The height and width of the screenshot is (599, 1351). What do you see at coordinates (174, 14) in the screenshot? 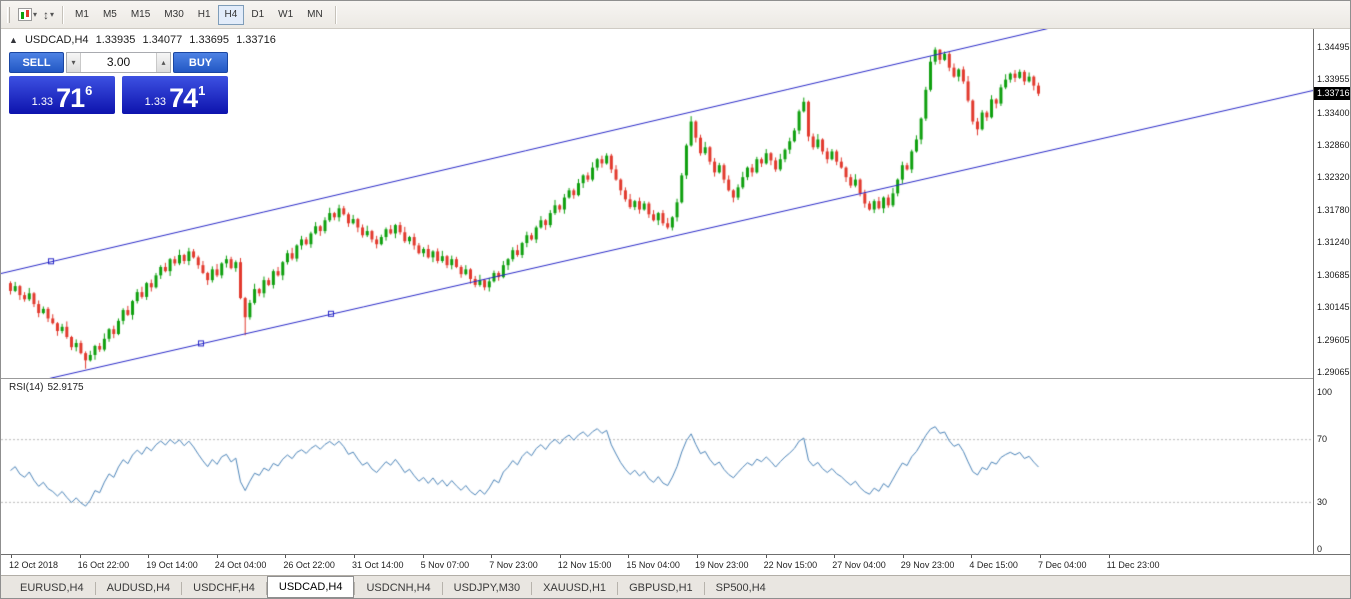
I see `timeframe-button-m30: M30` at bounding box center [174, 14].